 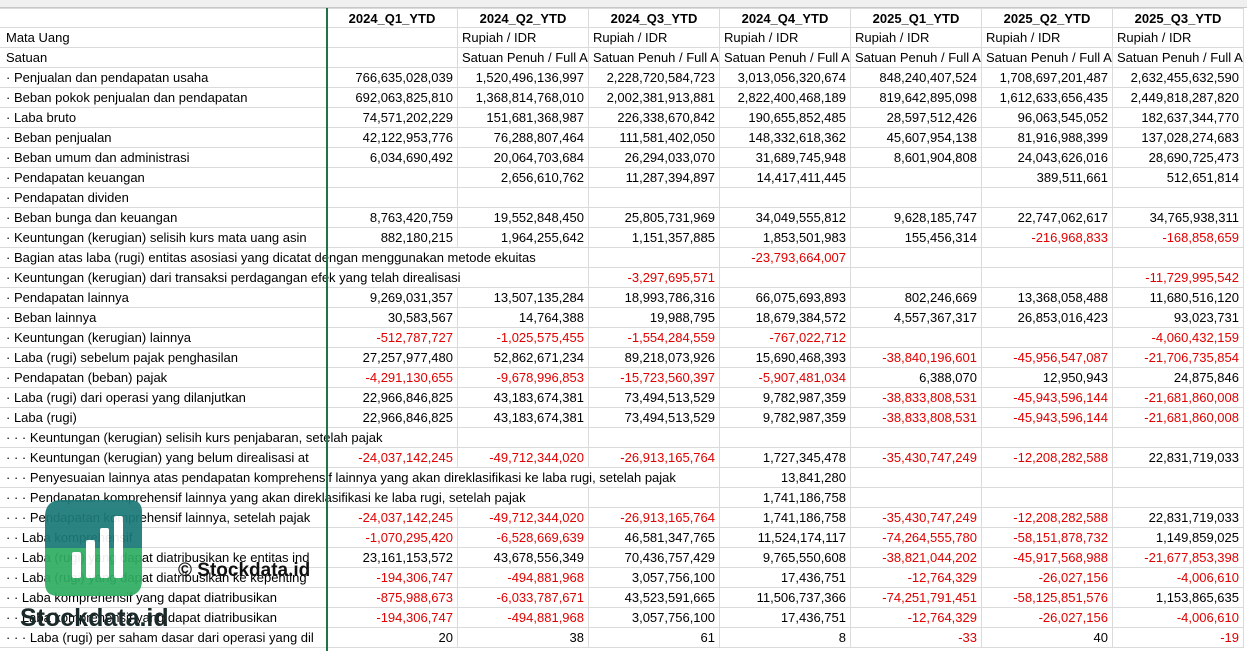 What do you see at coordinates (523, 178) in the screenshot?
I see `value-cell: 2,656,610,762` at bounding box center [523, 178].